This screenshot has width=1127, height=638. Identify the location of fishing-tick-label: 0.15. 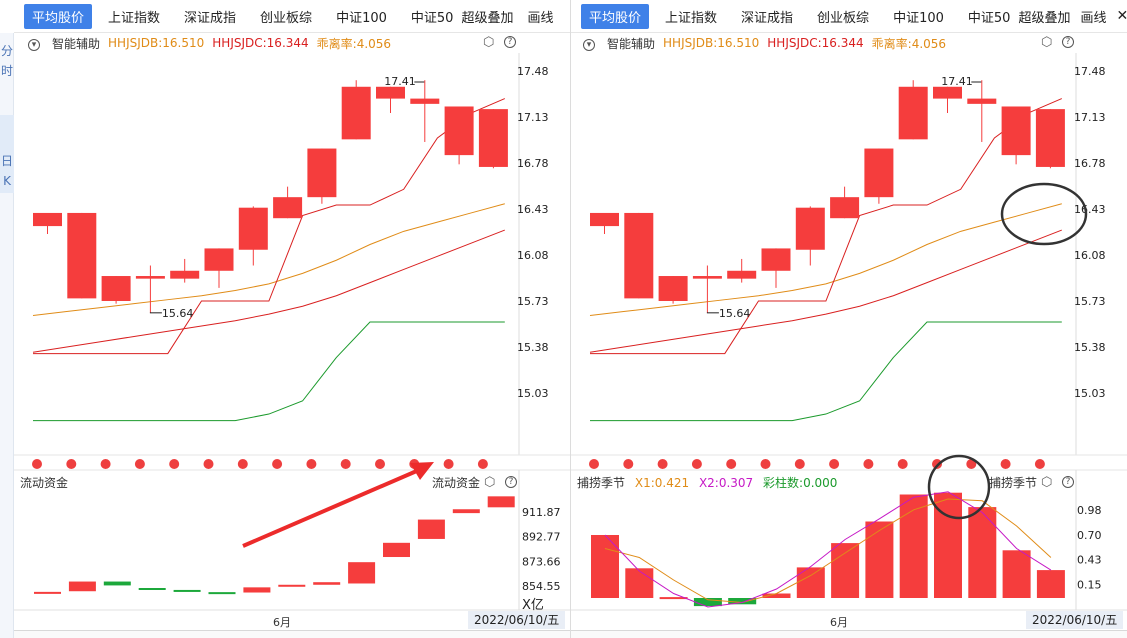
(1089, 585).